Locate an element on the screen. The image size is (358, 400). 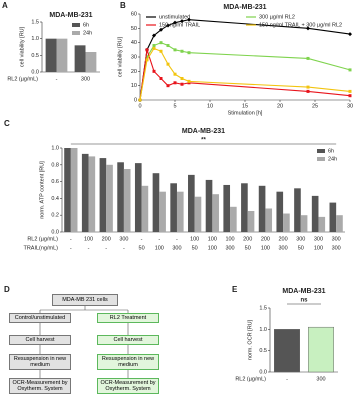
x-tick-label: 0 is located at coordinates (139, 106).